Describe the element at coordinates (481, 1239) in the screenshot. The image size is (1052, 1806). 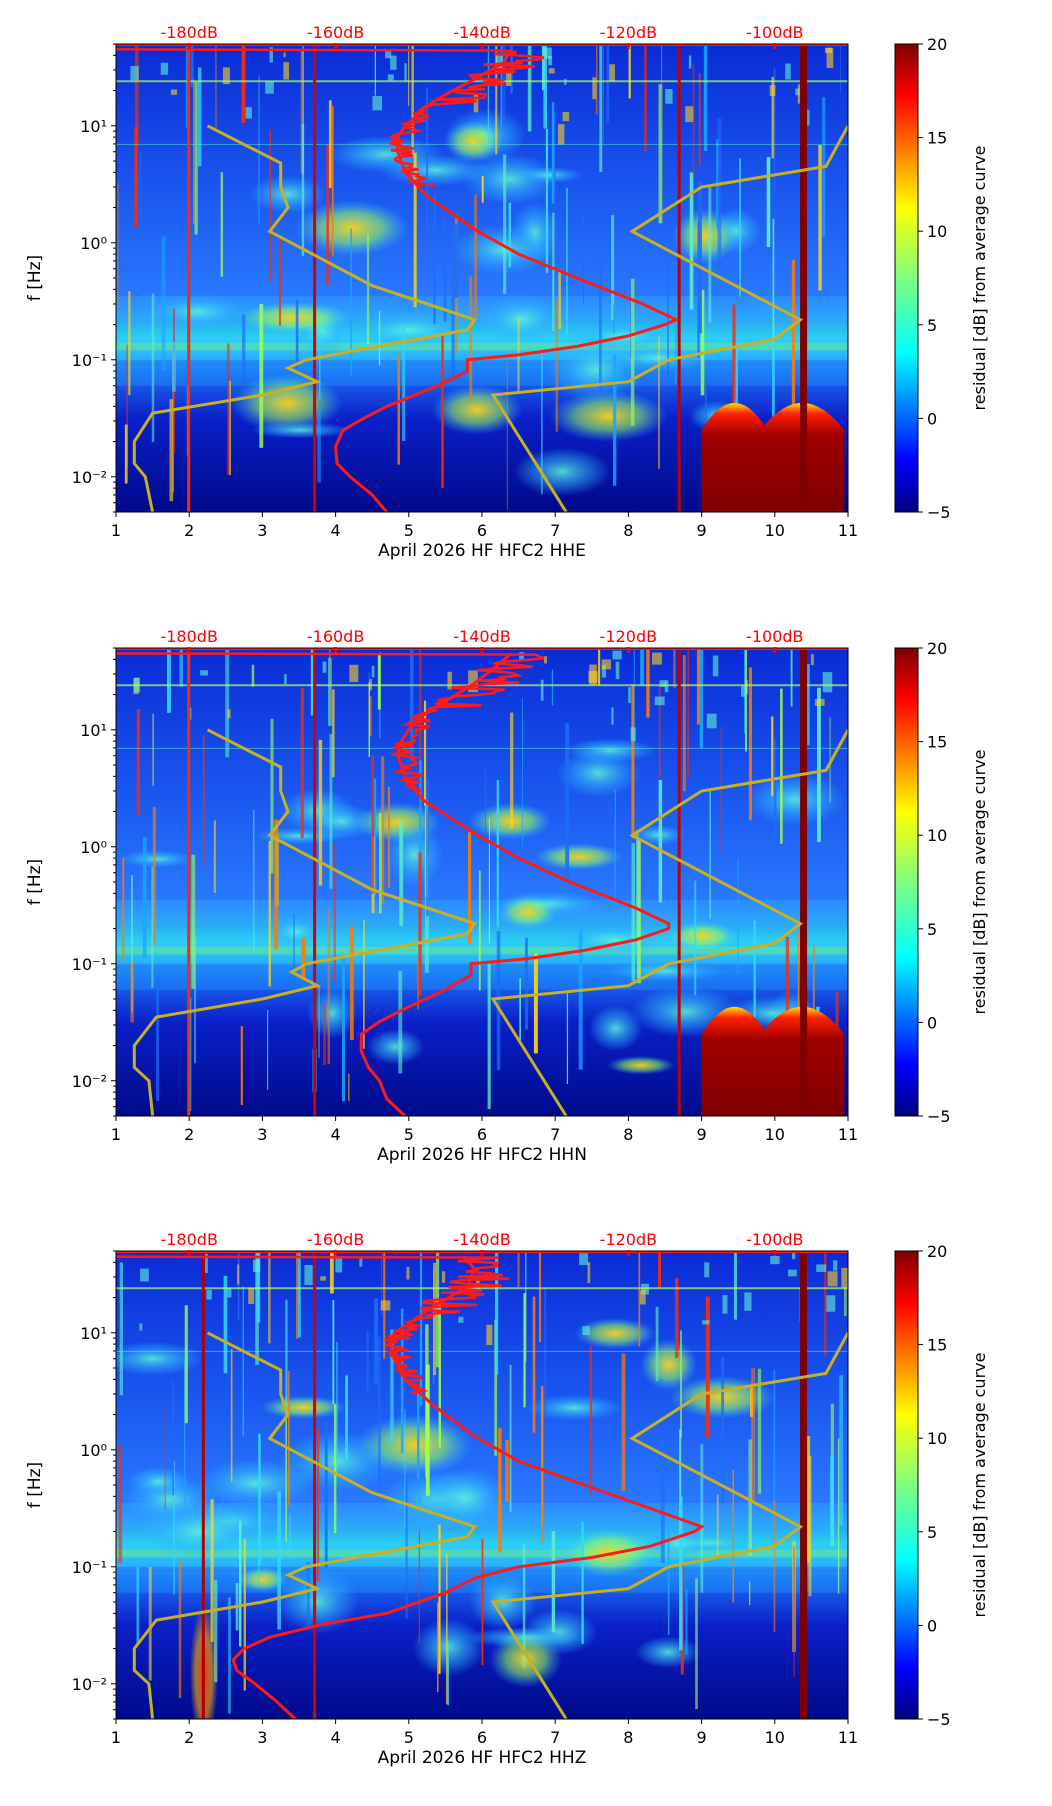
I see `top-db-label: -140dB` at that location.